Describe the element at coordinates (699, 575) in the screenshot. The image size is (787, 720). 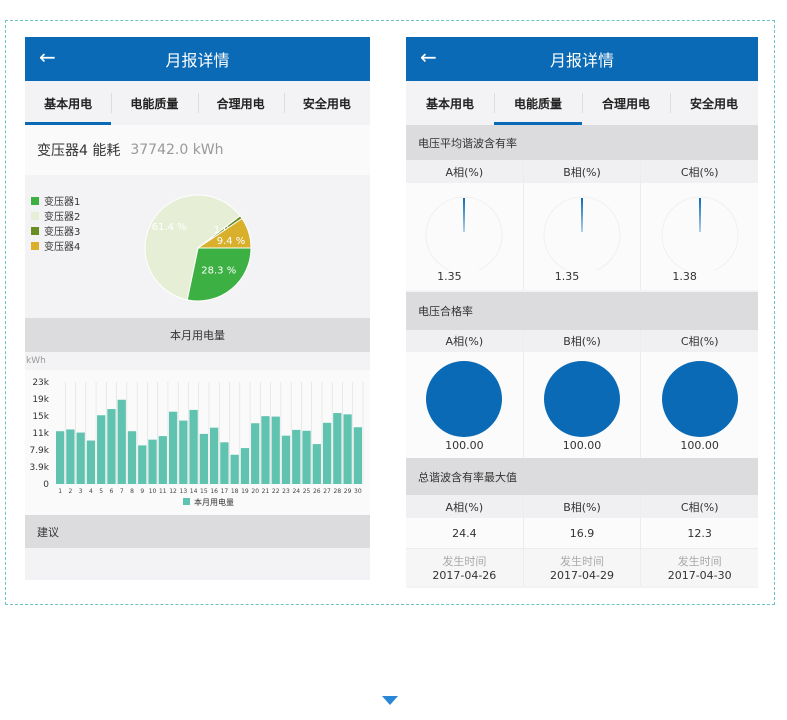
I see `time-c: 2017-04-30` at that location.